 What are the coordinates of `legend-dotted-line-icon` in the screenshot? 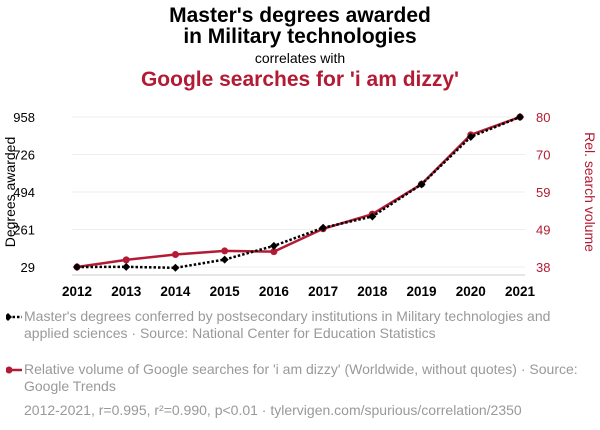 It's located at (14, 317).